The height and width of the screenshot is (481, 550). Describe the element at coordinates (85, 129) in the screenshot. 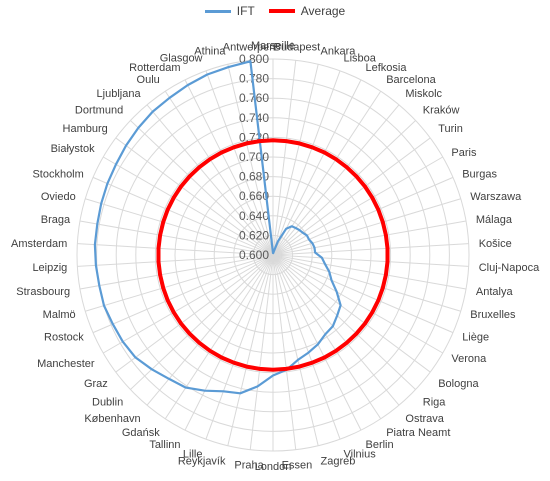

I see `category-label: Hamburg` at that location.